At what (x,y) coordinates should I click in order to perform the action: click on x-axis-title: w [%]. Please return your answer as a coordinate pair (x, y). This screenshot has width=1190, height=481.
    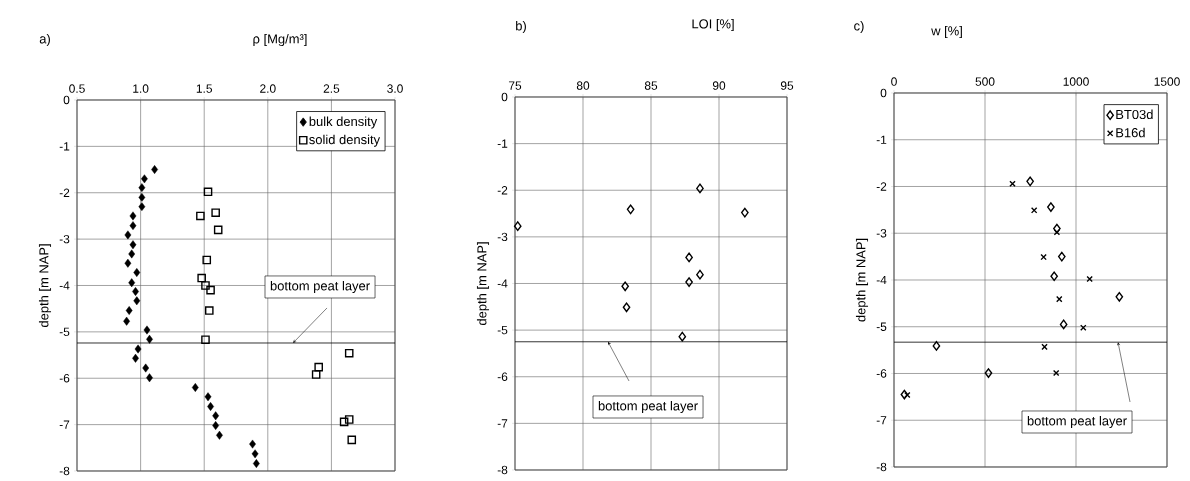
    Looking at the image, I should click on (946, 32).